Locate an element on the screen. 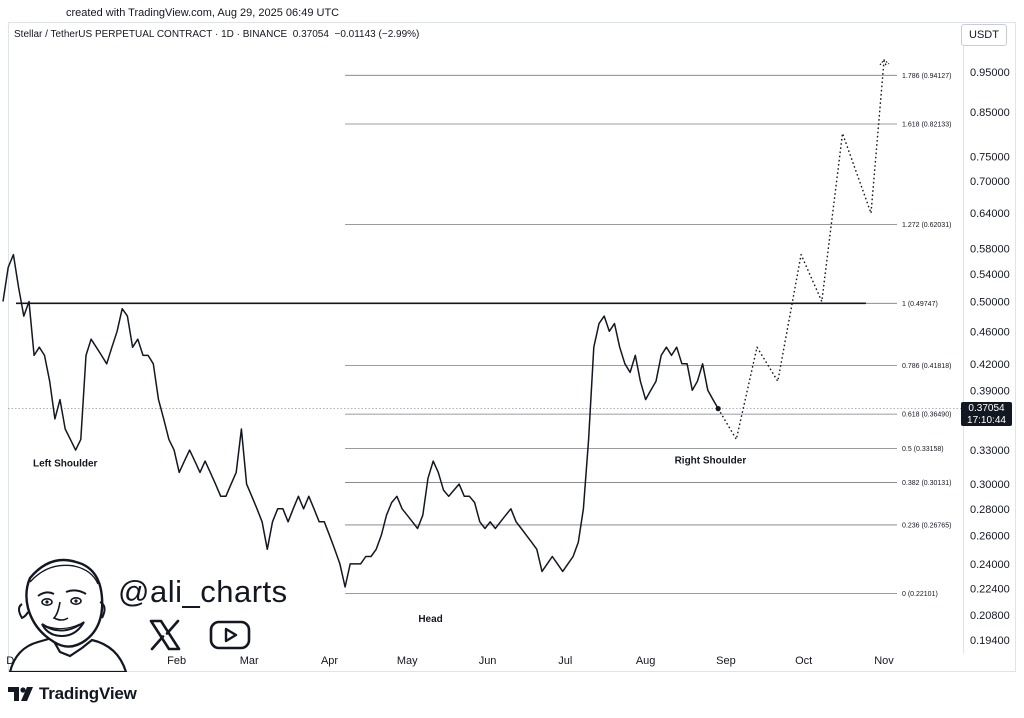  fib-level-label: 0.382 (0.30131) is located at coordinates (926, 483).